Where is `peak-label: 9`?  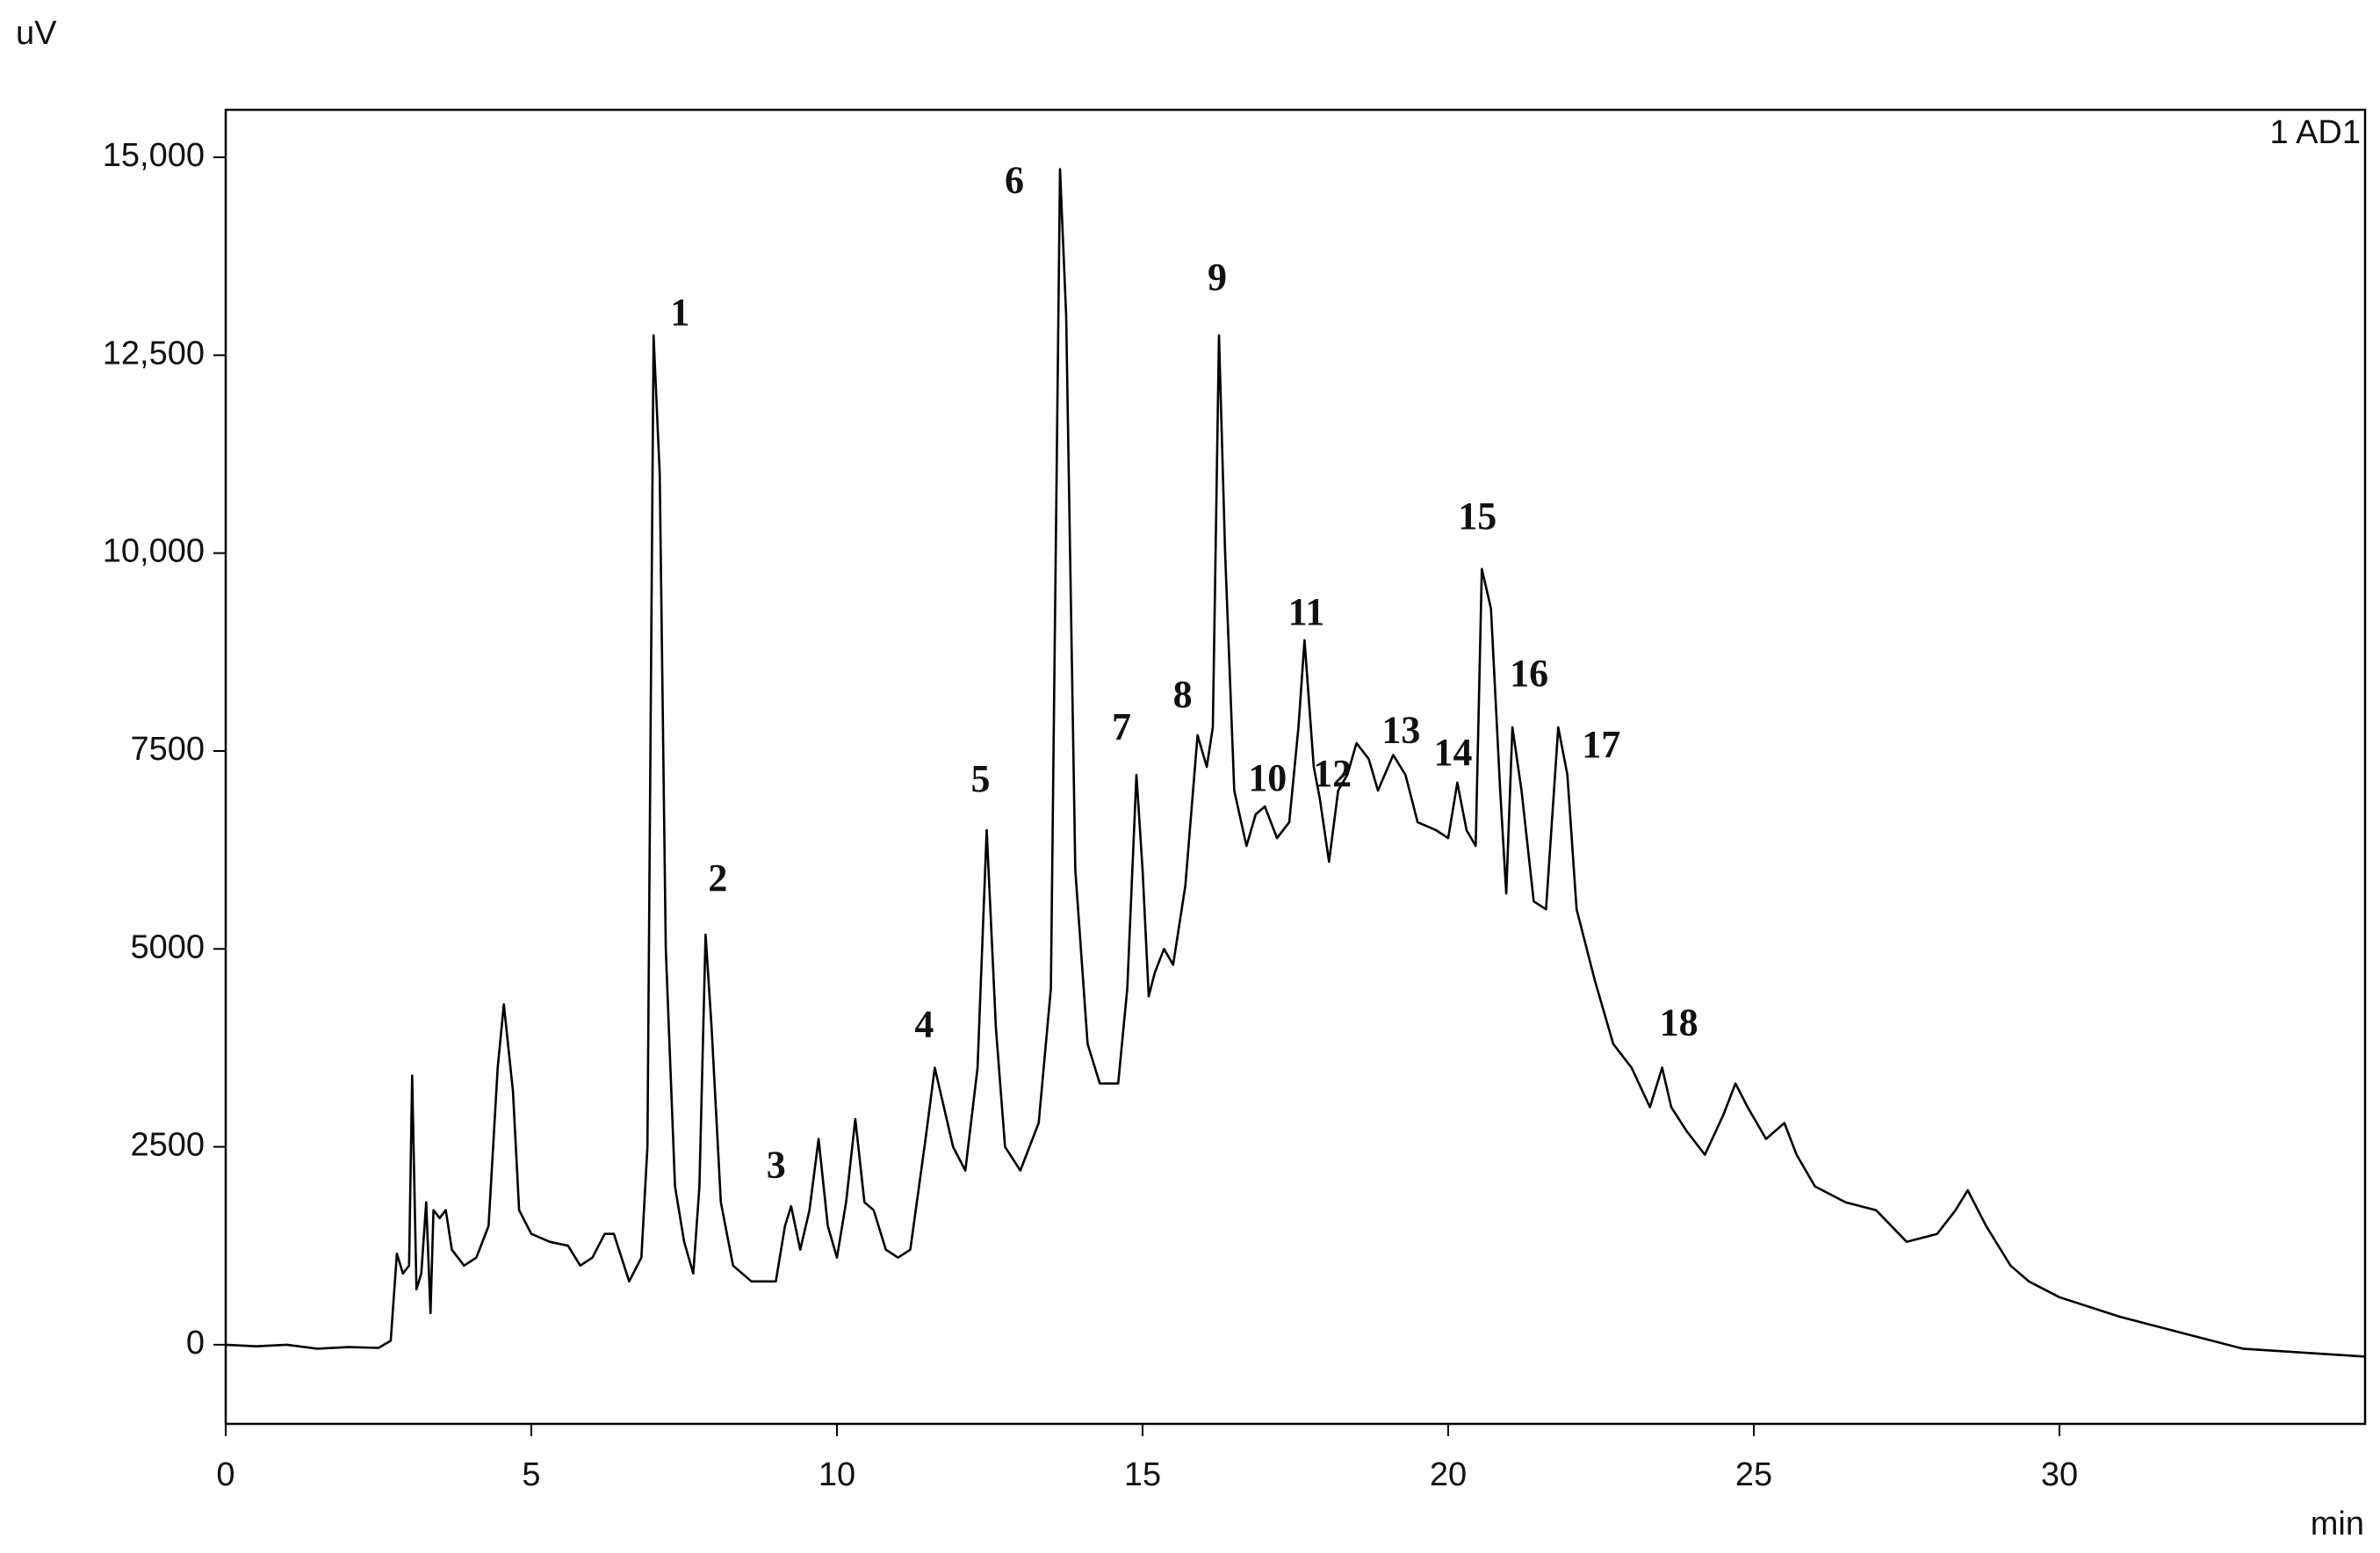
peak-label: 9 is located at coordinates (1217, 277).